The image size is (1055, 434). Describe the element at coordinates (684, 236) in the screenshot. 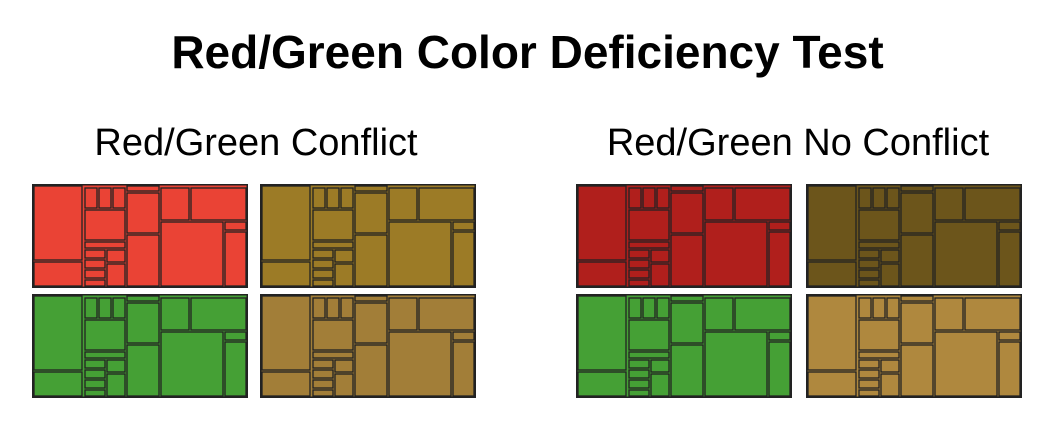

I see `treemap-noconflict-red` at that location.